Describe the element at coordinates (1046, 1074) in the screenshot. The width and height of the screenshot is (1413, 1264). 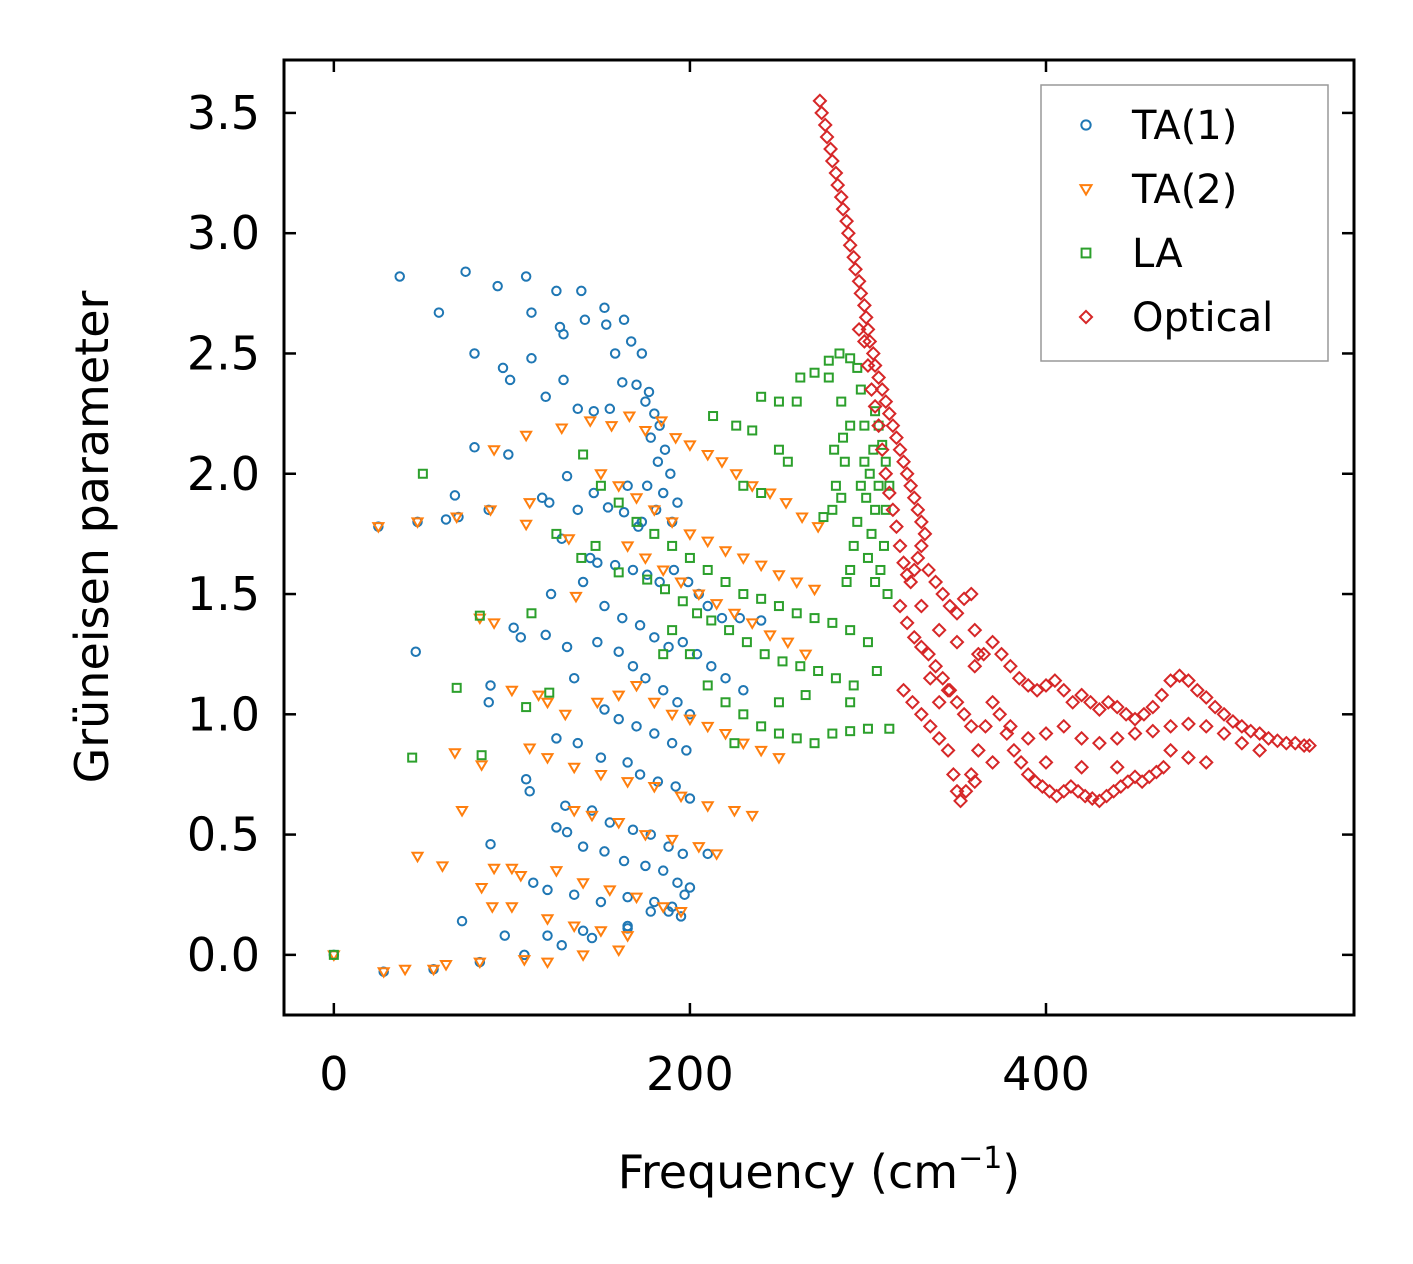
I see `x-tick-label: 400` at that location.